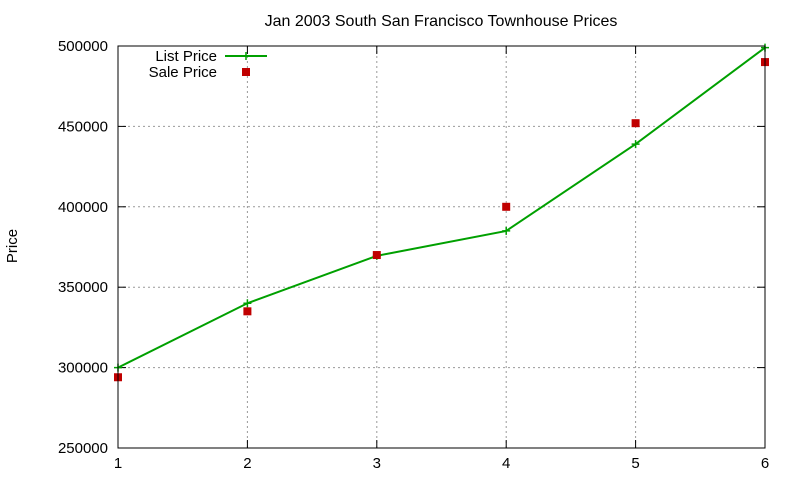 This screenshot has width=800, height=480. Describe the element at coordinates (186, 56) in the screenshot. I see `legend-label: List Price` at that location.